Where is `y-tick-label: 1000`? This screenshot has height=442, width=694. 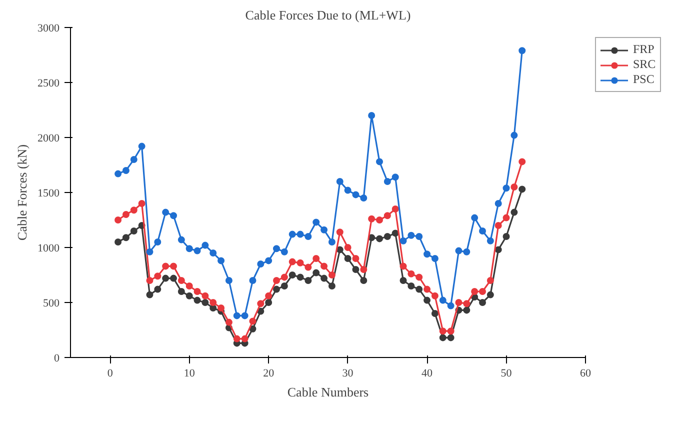 y-tick-label: 1000 is located at coordinates (49, 248).